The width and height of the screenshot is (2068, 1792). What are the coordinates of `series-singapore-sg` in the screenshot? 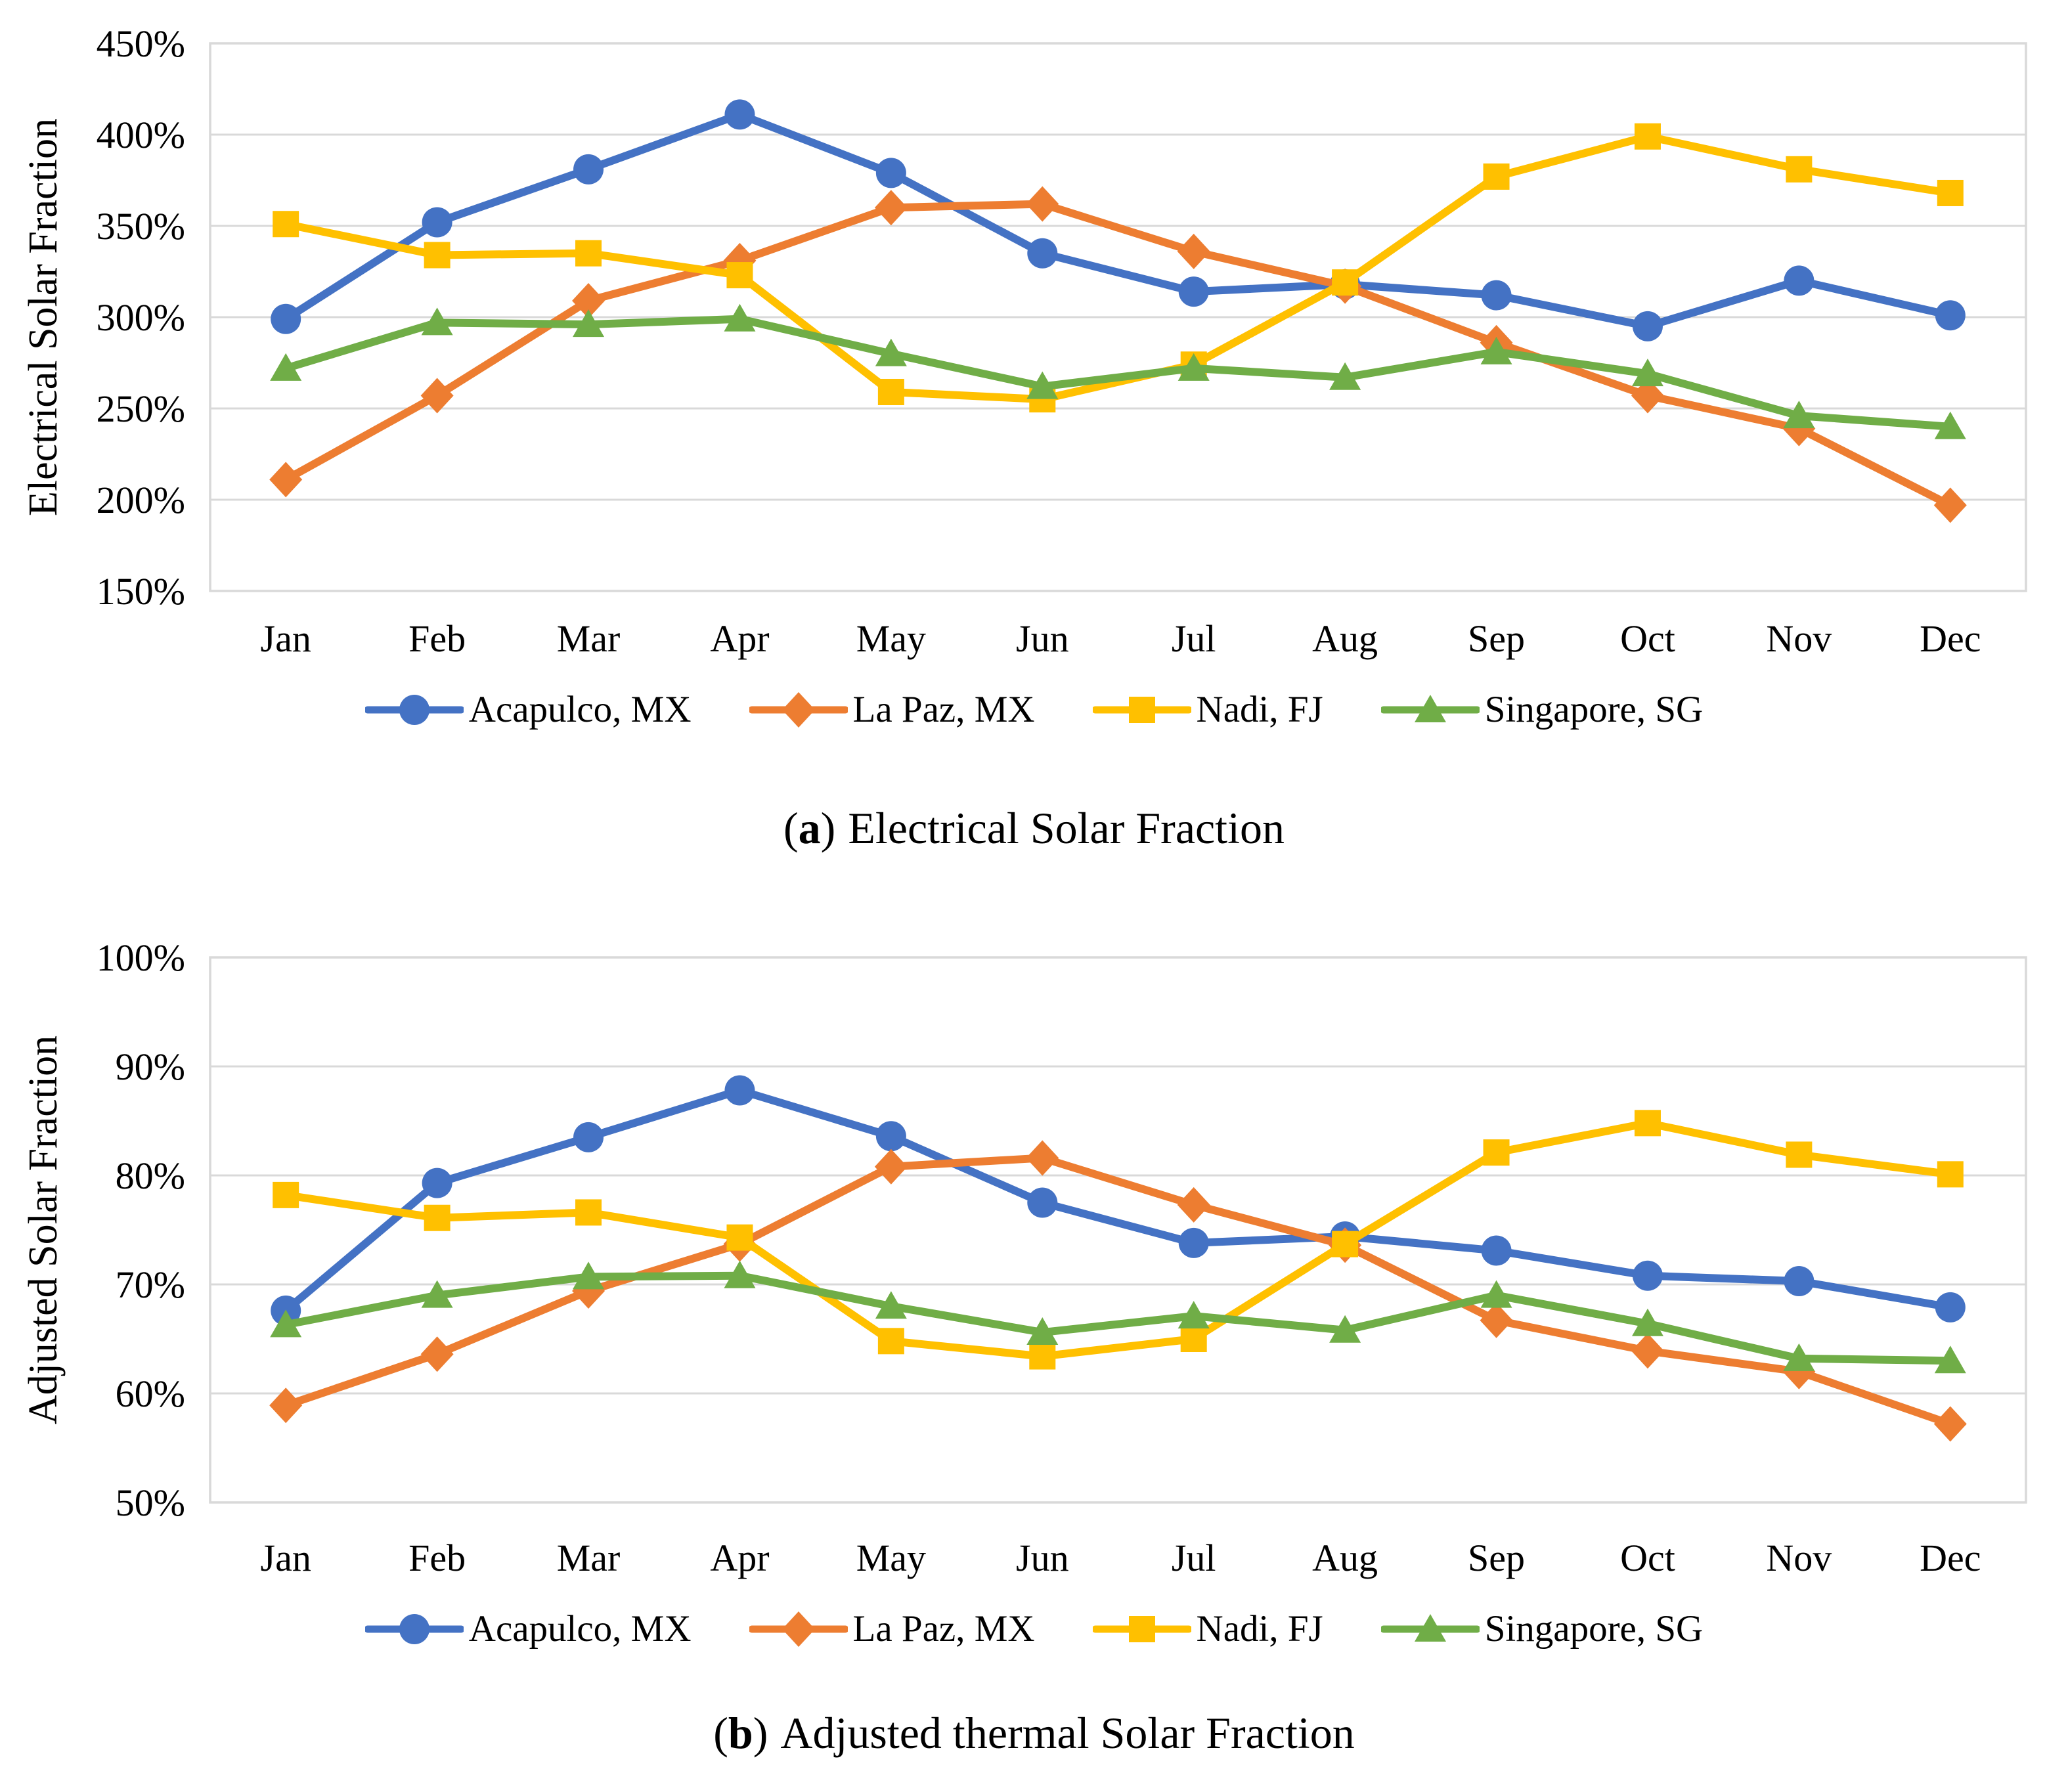 It's located at (1118, 1317).